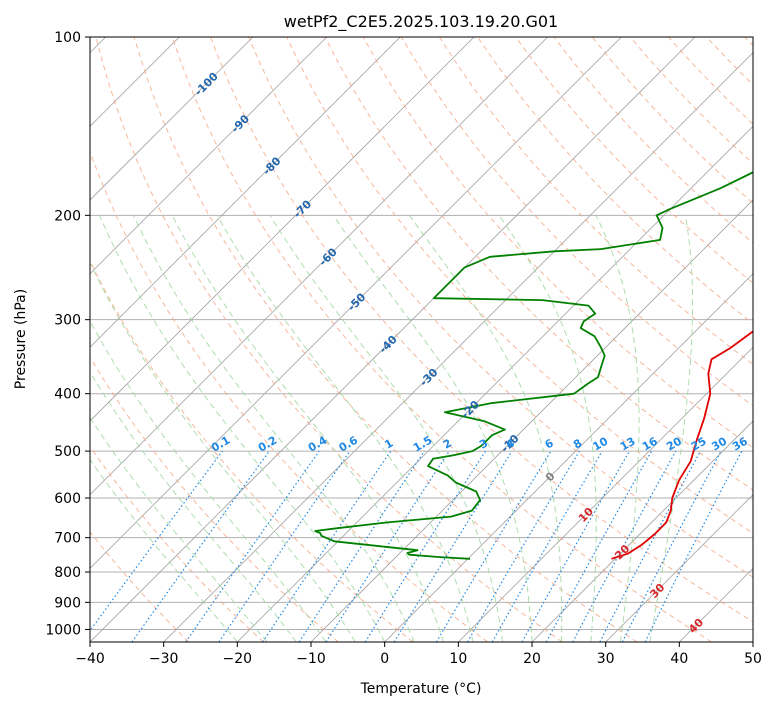 The height and width of the screenshot is (708, 775). Describe the element at coordinates (67, 38) in the screenshot. I see `y-tick-label: 100` at that location.